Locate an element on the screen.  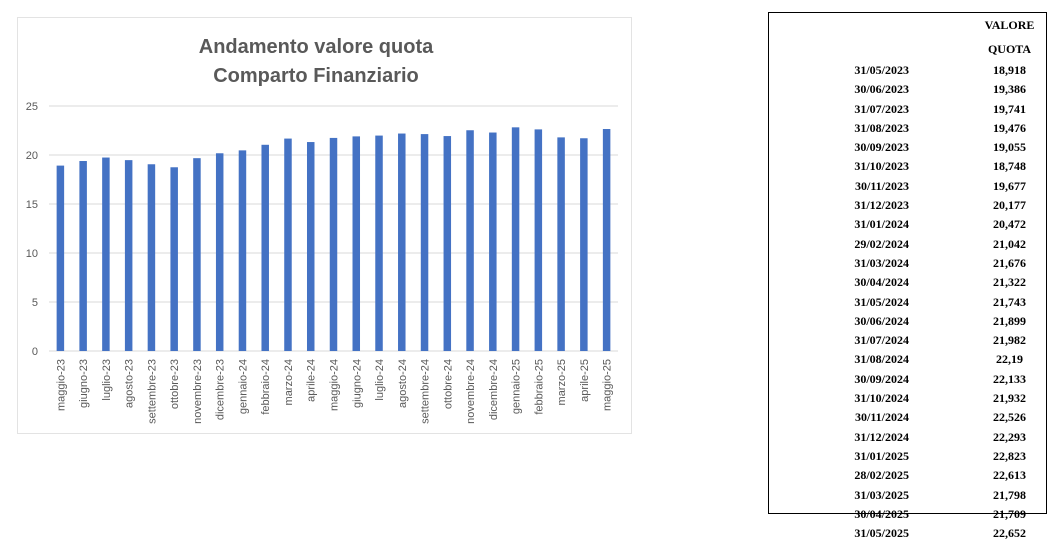
table-row: 31/07/2023 19,741 is located at coordinates (907, 109).